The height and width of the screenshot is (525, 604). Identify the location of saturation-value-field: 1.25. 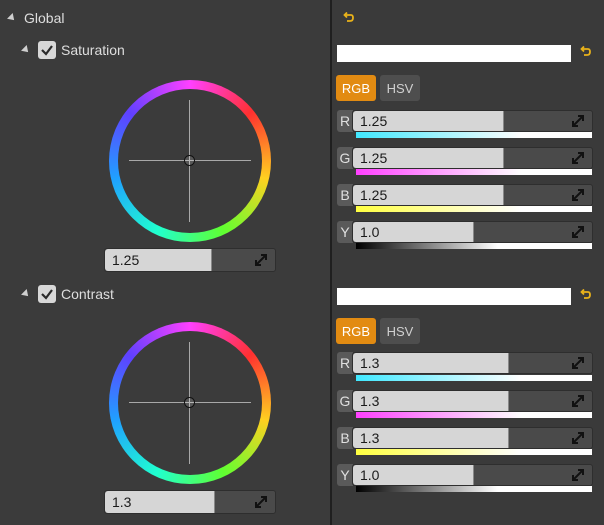
(190, 260).